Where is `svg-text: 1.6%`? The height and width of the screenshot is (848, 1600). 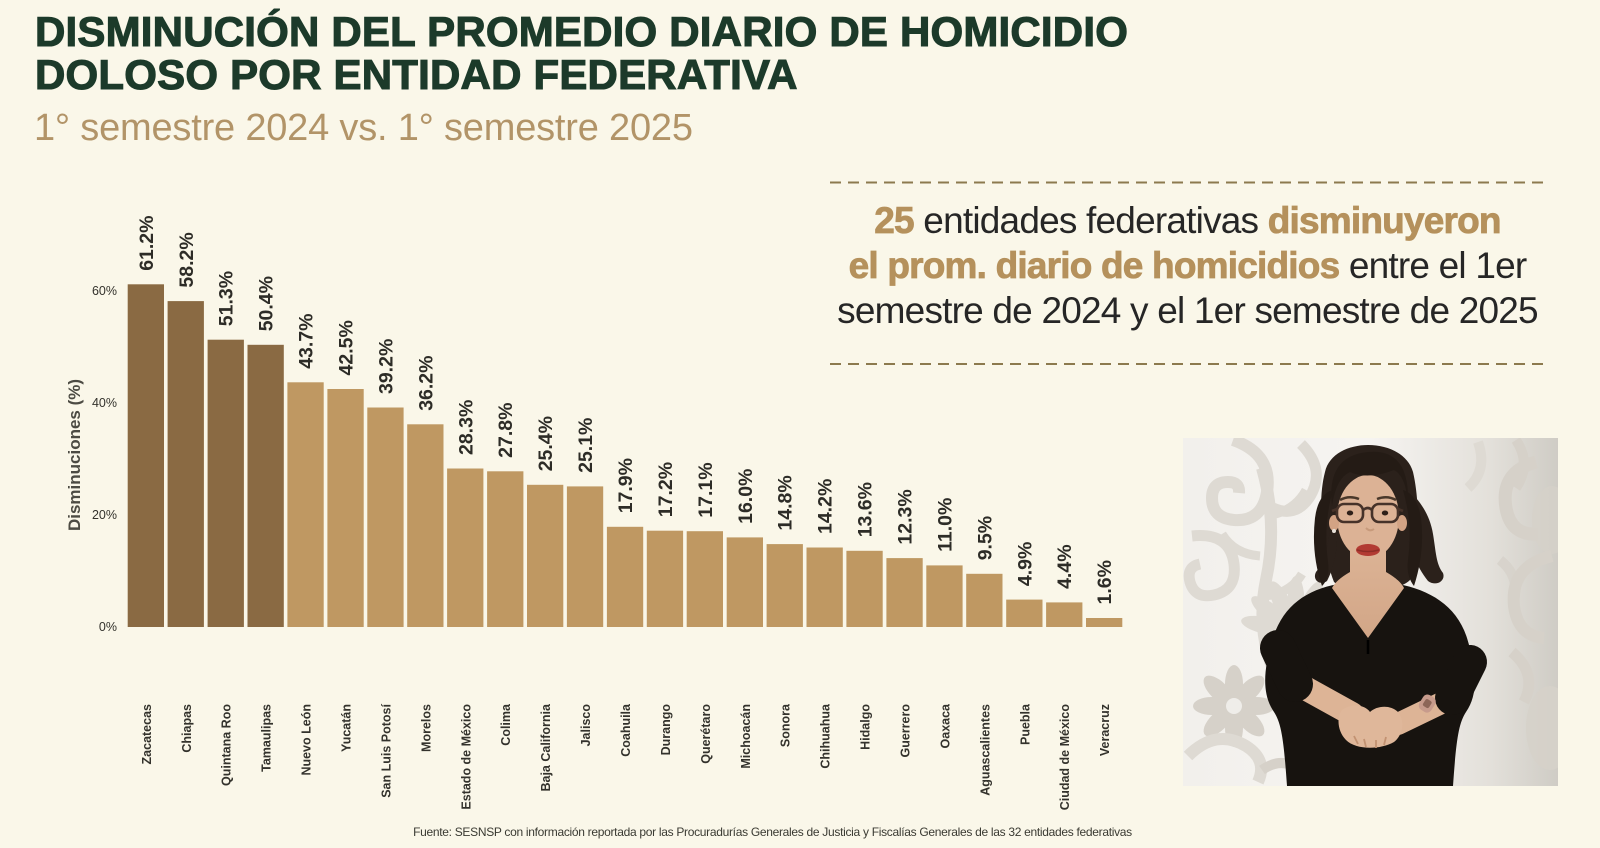 svg-text: 1.6% is located at coordinates (1105, 582).